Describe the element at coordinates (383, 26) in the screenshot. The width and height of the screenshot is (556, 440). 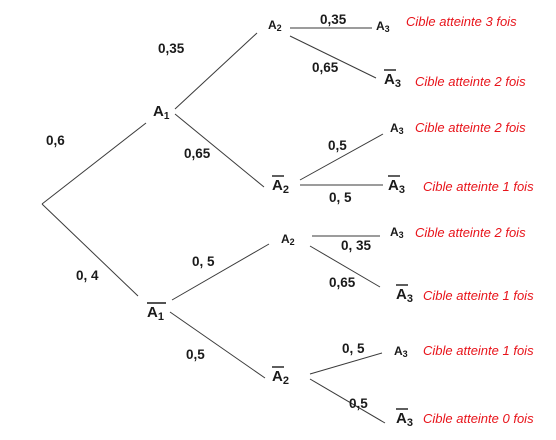
I see `node-a3-1: A3` at that location.